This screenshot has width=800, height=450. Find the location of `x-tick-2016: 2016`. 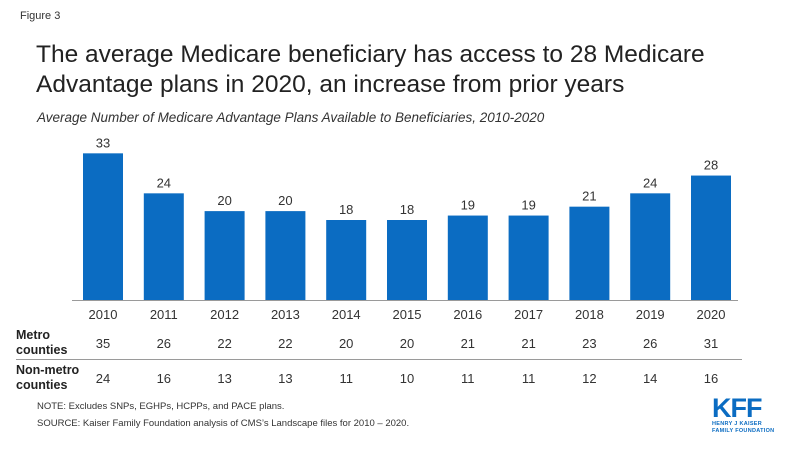

x-tick-2016: 2016 is located at coordinates (467, 314).